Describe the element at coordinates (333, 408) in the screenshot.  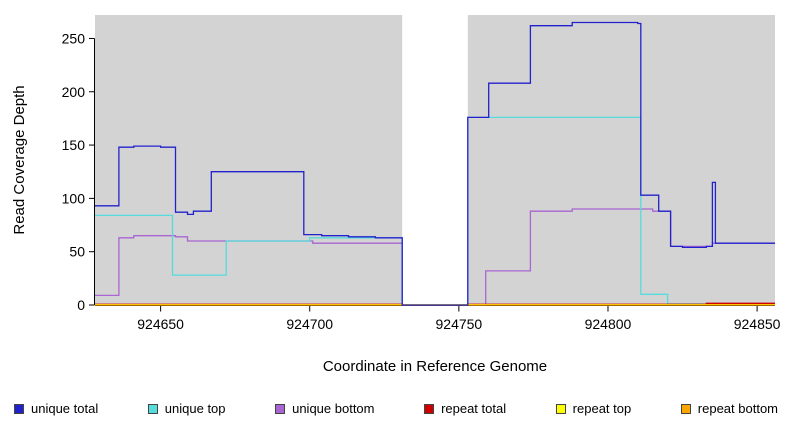
I see `legend-label: unique bottom` at that location.